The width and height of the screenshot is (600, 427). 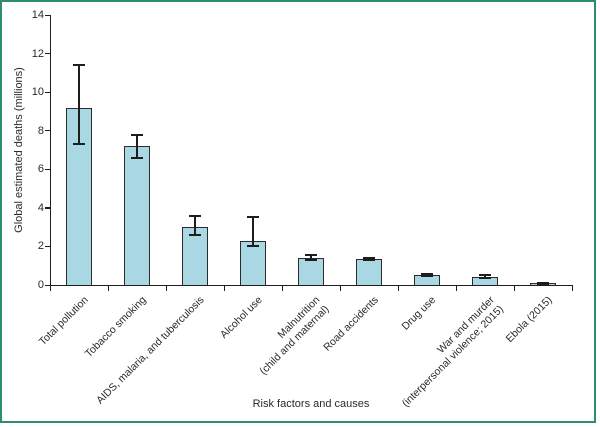 What do you see at coordinates (37, 15) in the screenshot?
I see `y-tick-label: 14` at bounding box center [37, 15].